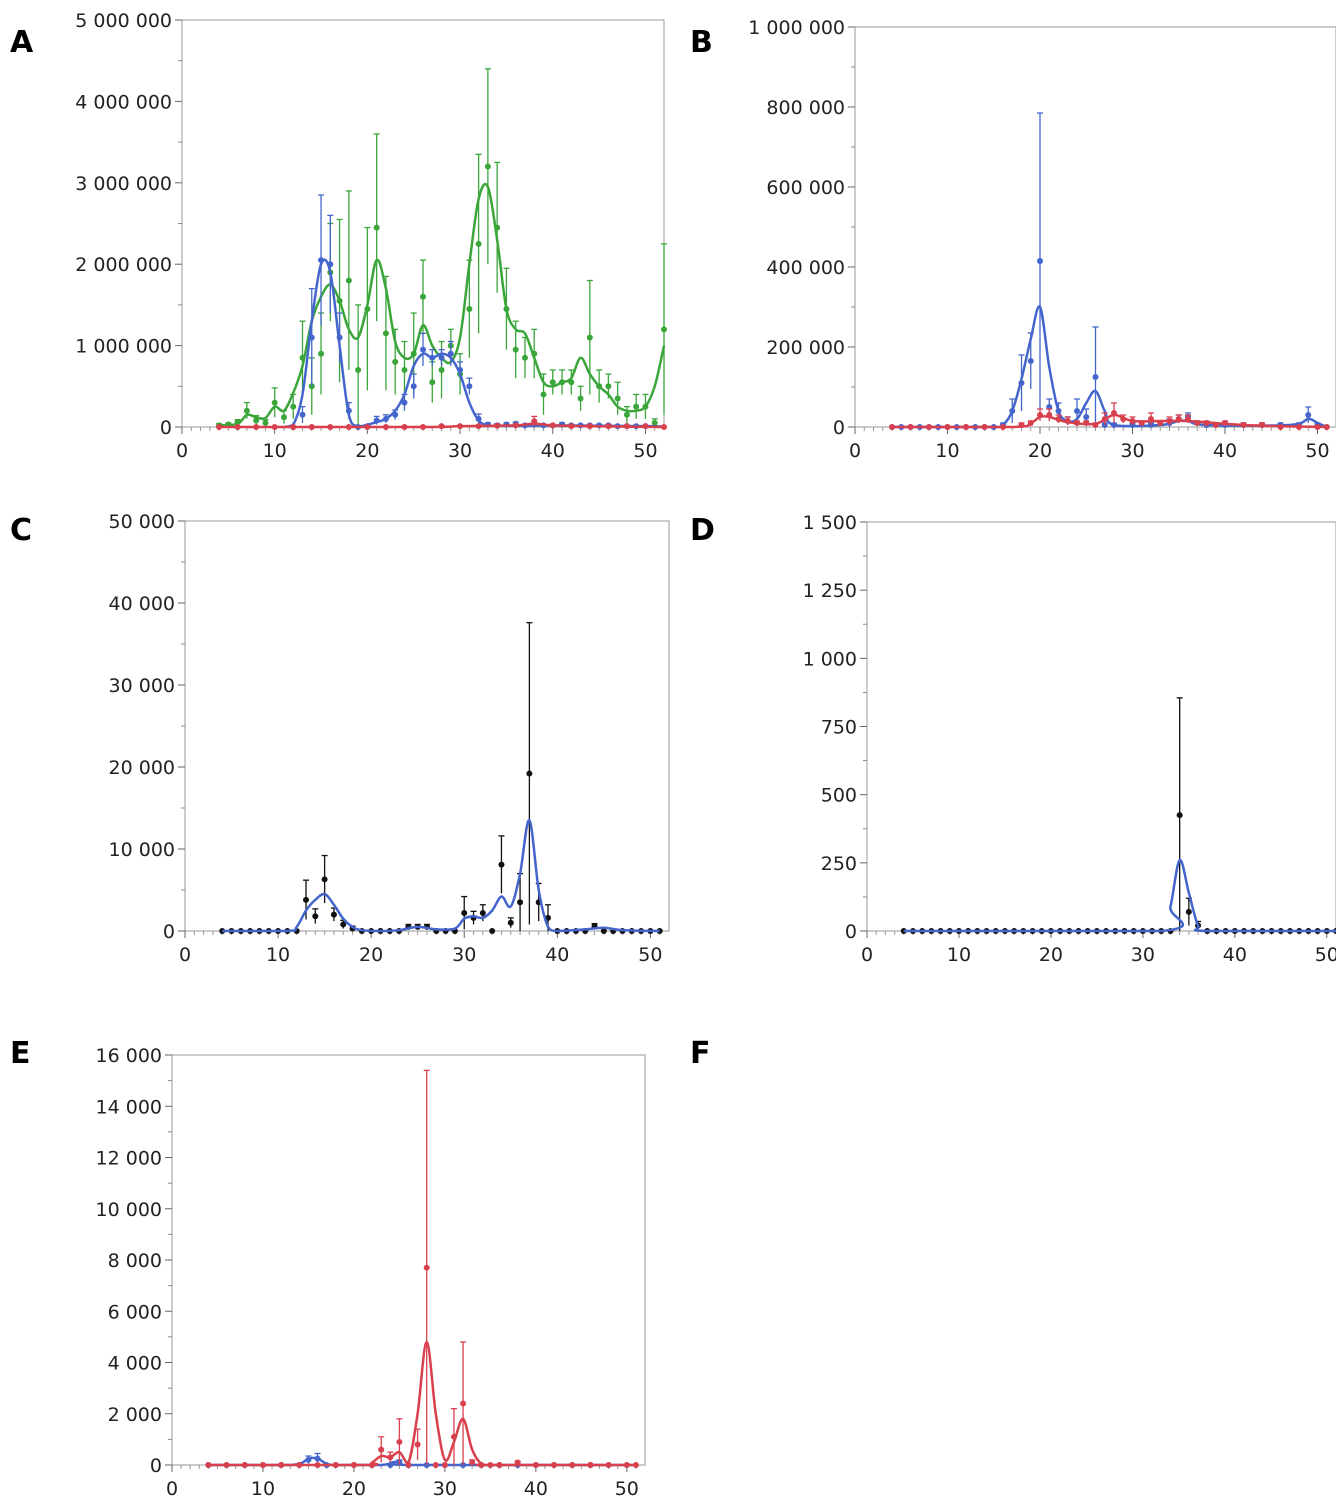 This screenshot has width=1336, height=1499. What do you see at coordinates (20, 1053) in the screenshot?
I see `svg-text: E` at bounding box center [20, 1053].